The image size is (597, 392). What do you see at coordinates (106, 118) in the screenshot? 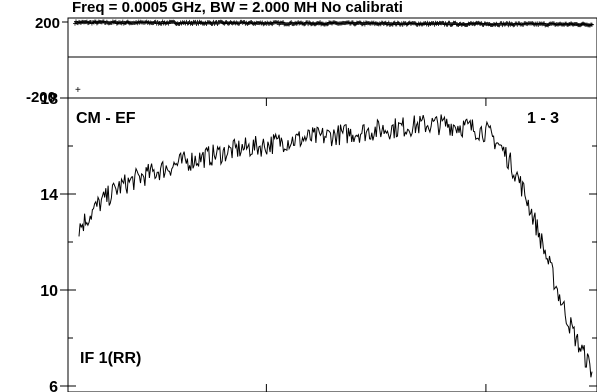
I see `baseline-label: CM - EF` at bounding box center [106, 118].